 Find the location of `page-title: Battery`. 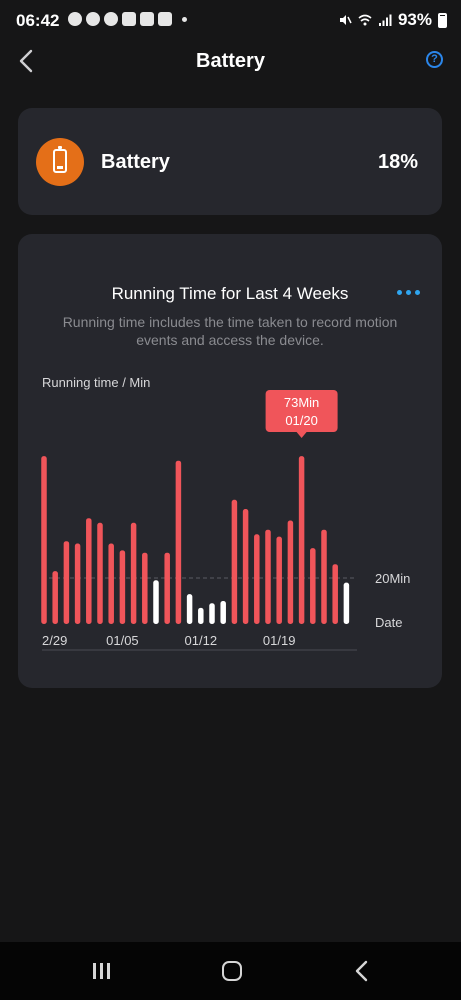

page-title: Battery is located at coordinates (230, 61).